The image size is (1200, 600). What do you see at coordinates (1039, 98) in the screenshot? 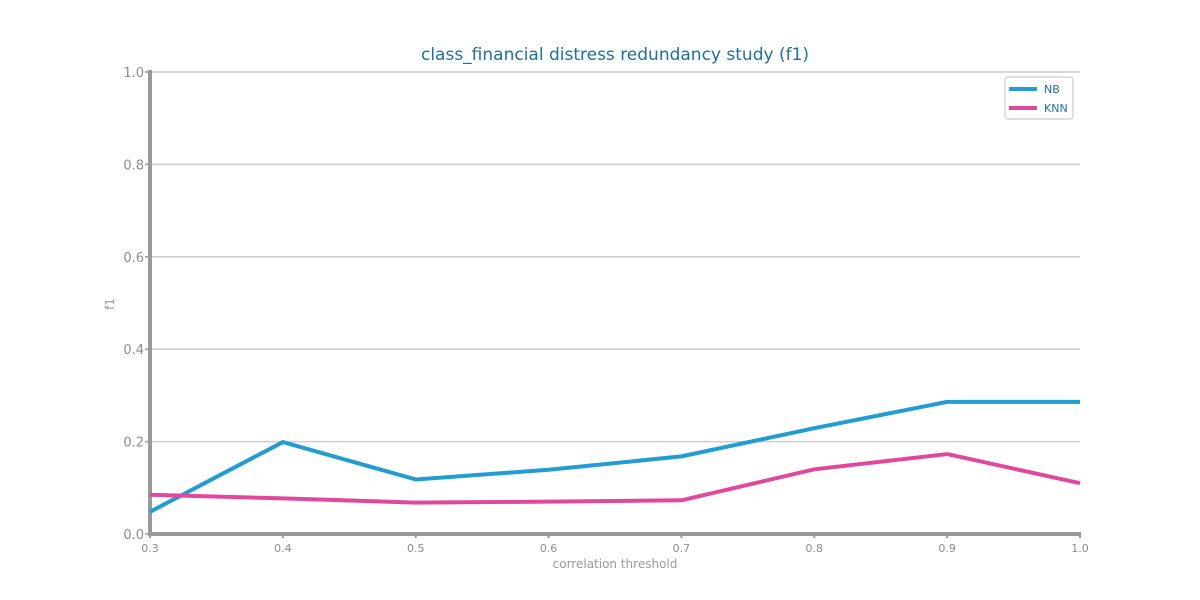
I see `legend: NB KNN` at bounding box center [1039, 98].